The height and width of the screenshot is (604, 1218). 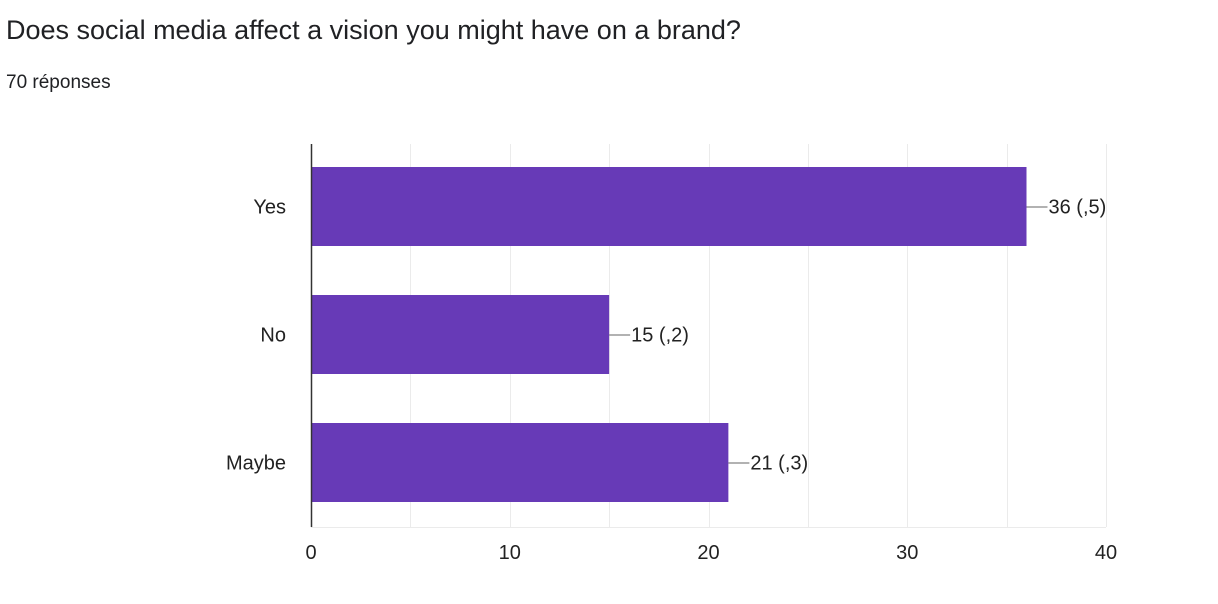 I want to click on data-label-yes: 36 (,5), so click(x=1078, y=208).